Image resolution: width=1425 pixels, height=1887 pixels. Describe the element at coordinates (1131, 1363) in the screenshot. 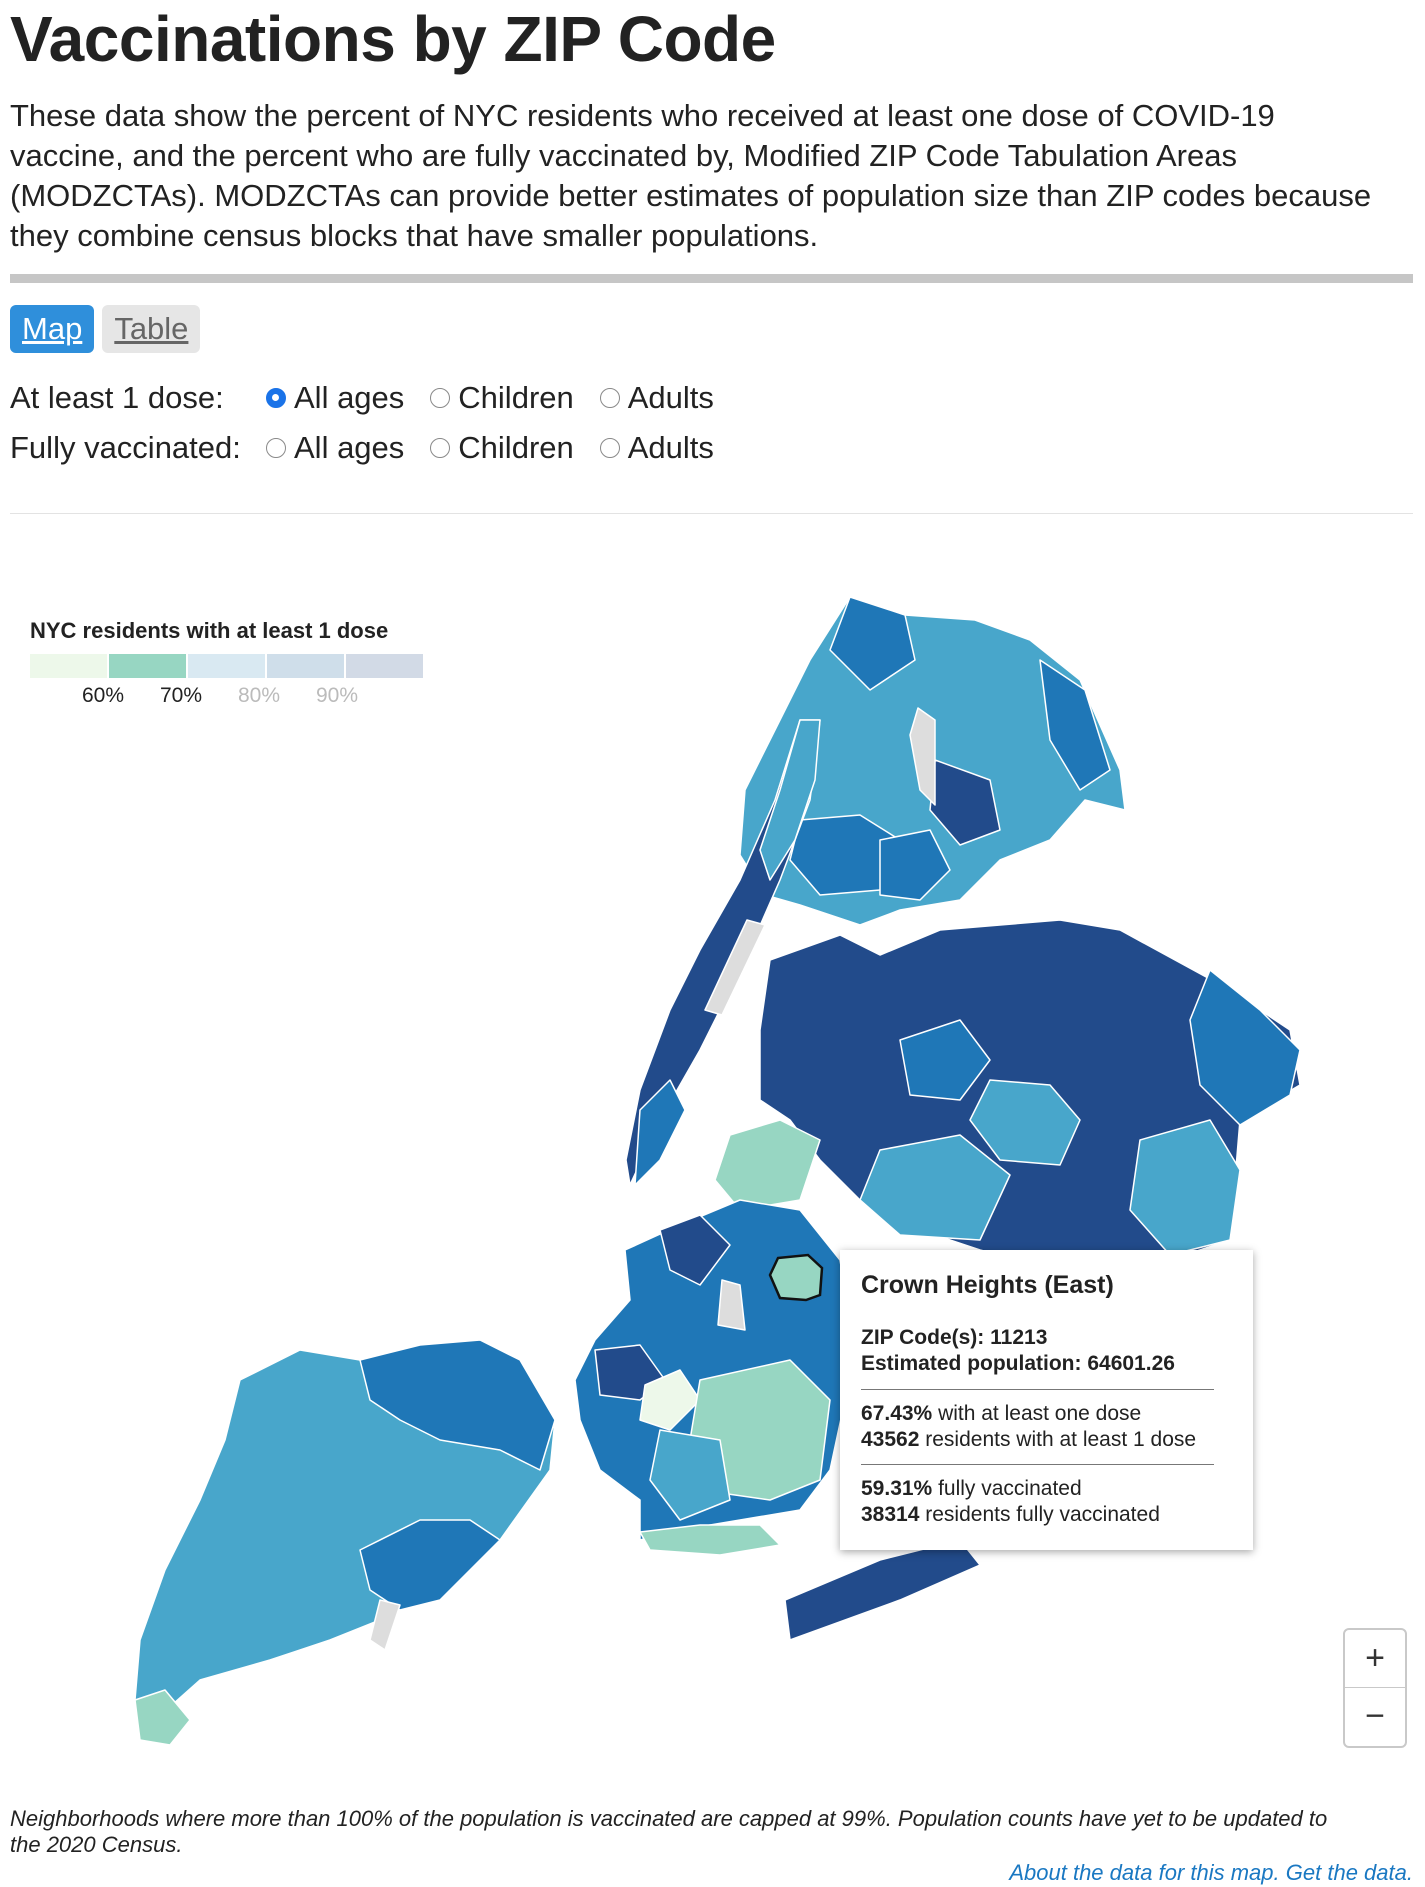

I see `tooltip-pop-value: 64601.26` at that location.